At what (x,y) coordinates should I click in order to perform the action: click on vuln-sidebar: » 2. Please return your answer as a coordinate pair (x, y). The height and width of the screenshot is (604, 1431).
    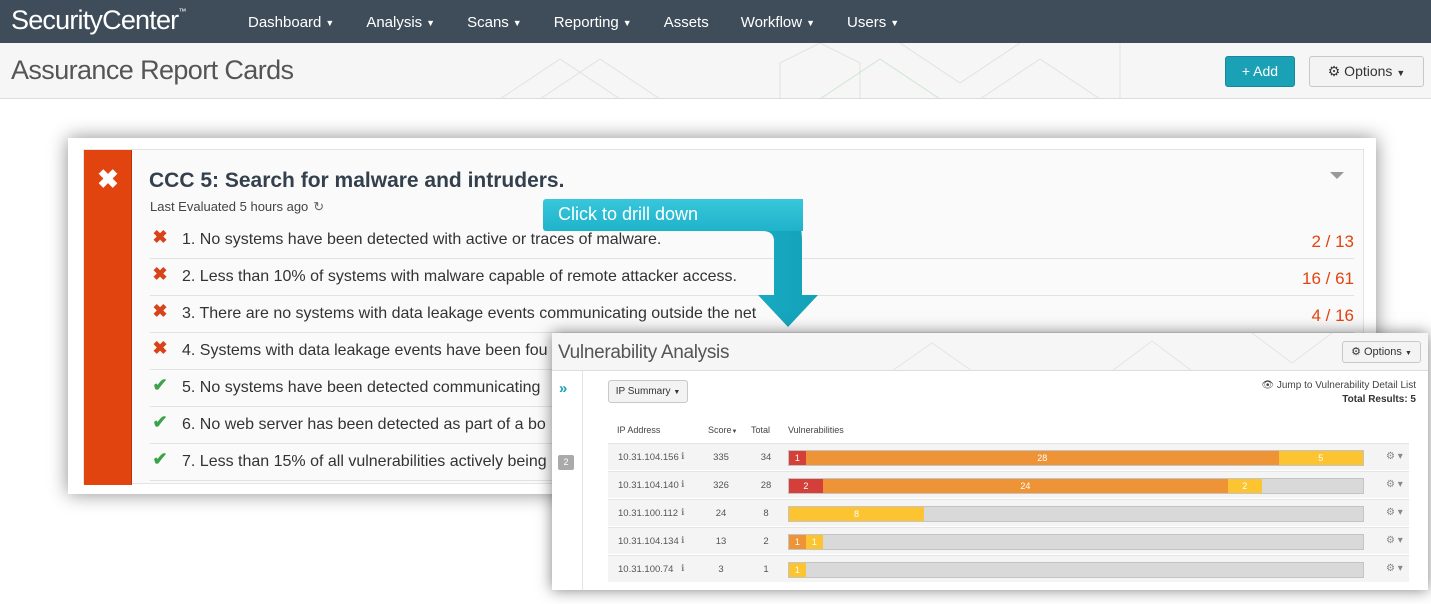
    Looking at the image, I should click on (567, 480).